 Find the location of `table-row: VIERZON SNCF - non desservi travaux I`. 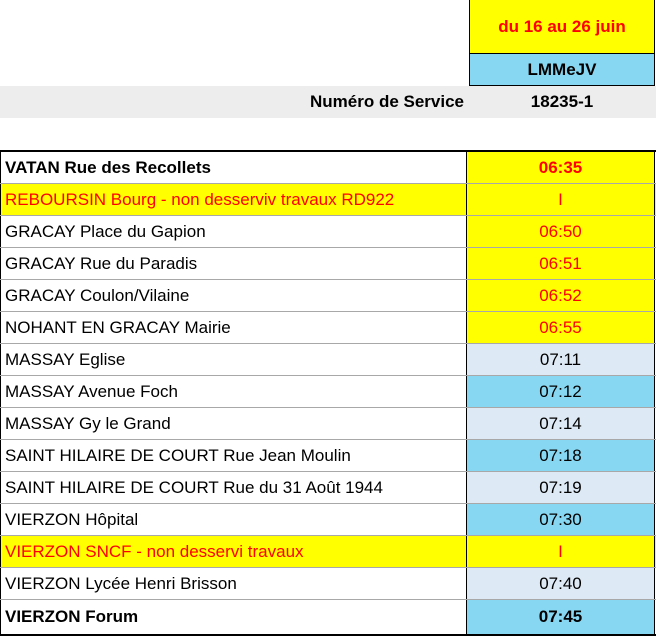

table-row: VIERZON SNCF - non desservi travaux I is located at coordinates (328, 552).